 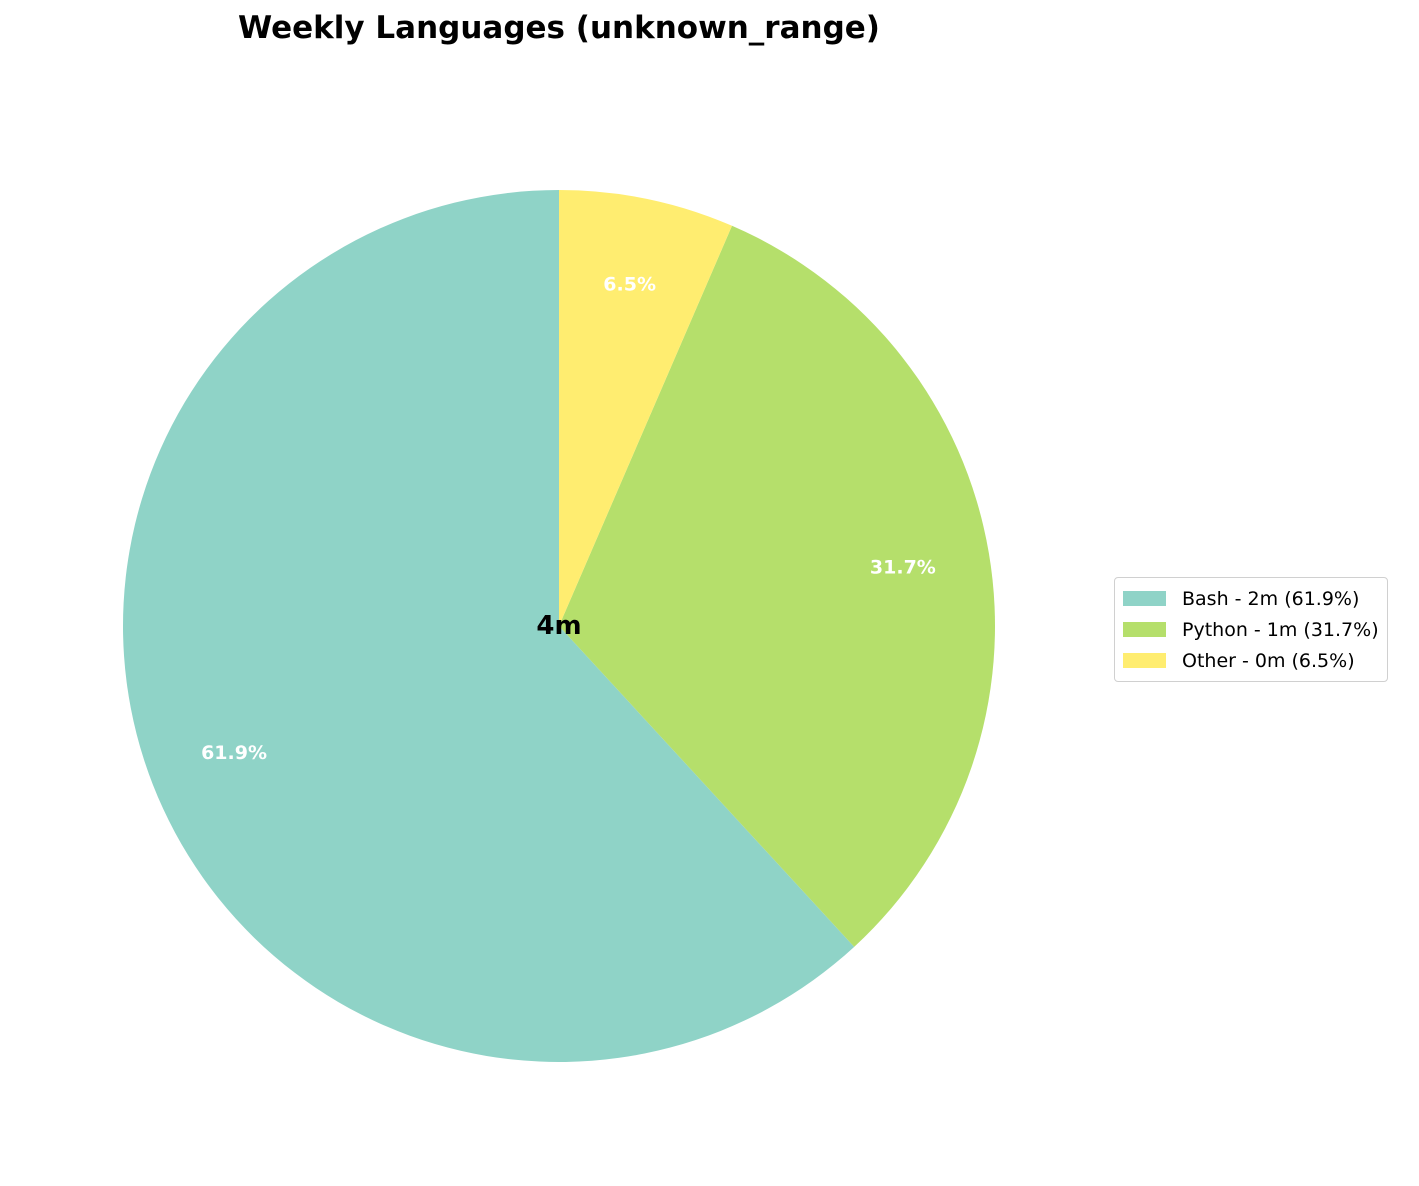 I want to click on legend-label-other: Other - 0m (6.5%), so click(x=1268, y=660).